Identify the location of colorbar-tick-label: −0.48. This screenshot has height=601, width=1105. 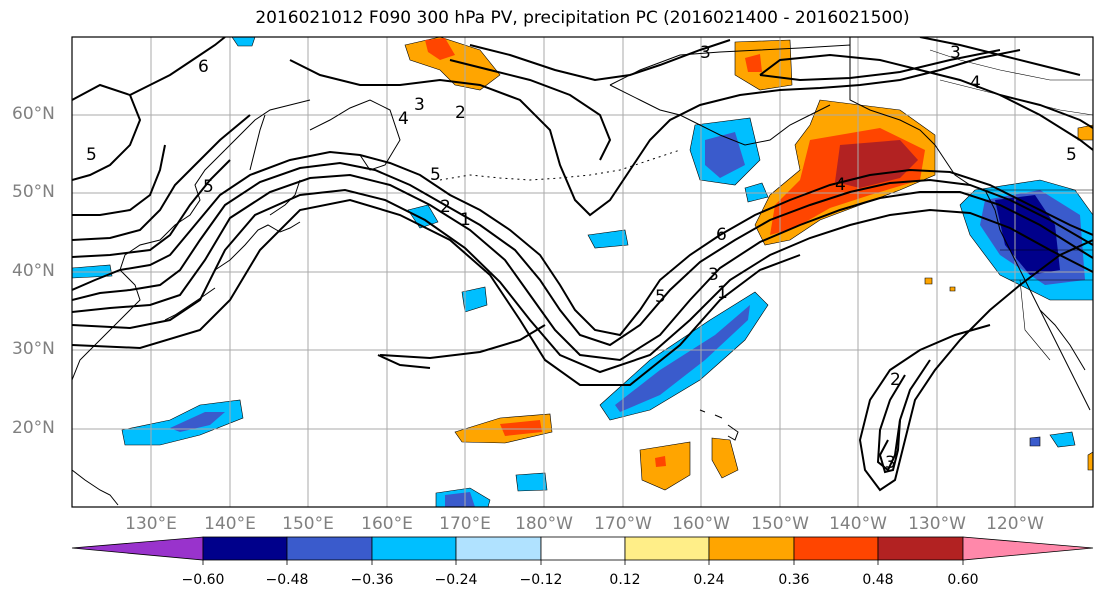
(287, 580).